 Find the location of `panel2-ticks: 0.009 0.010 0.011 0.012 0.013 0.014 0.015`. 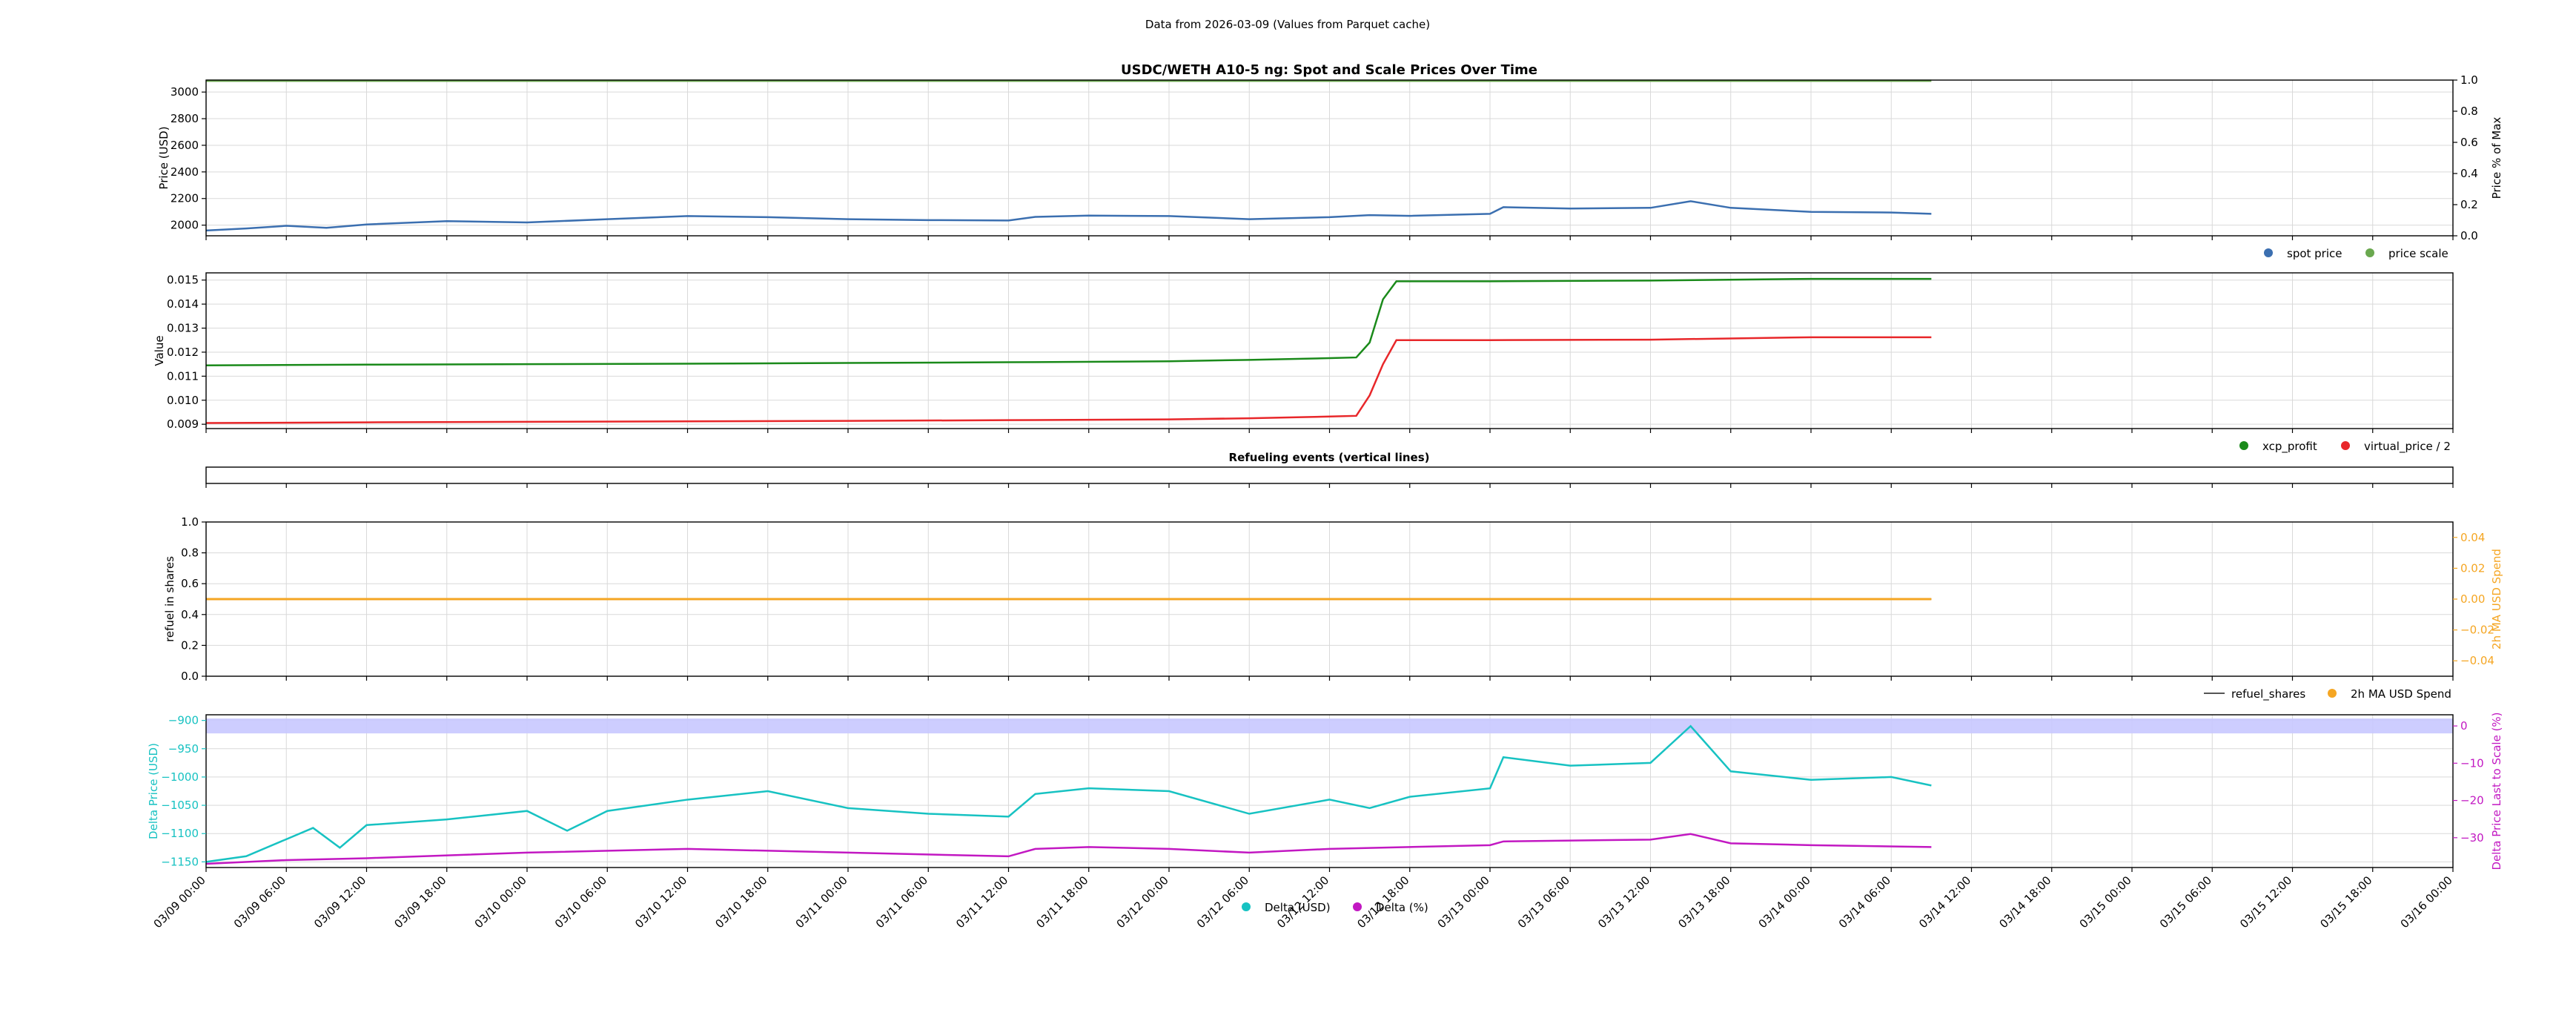

panel2-ticks: 0.009 0.010 0.011 0.012 0.013 0.014 0.015 is located at coordinates (1310, 353).